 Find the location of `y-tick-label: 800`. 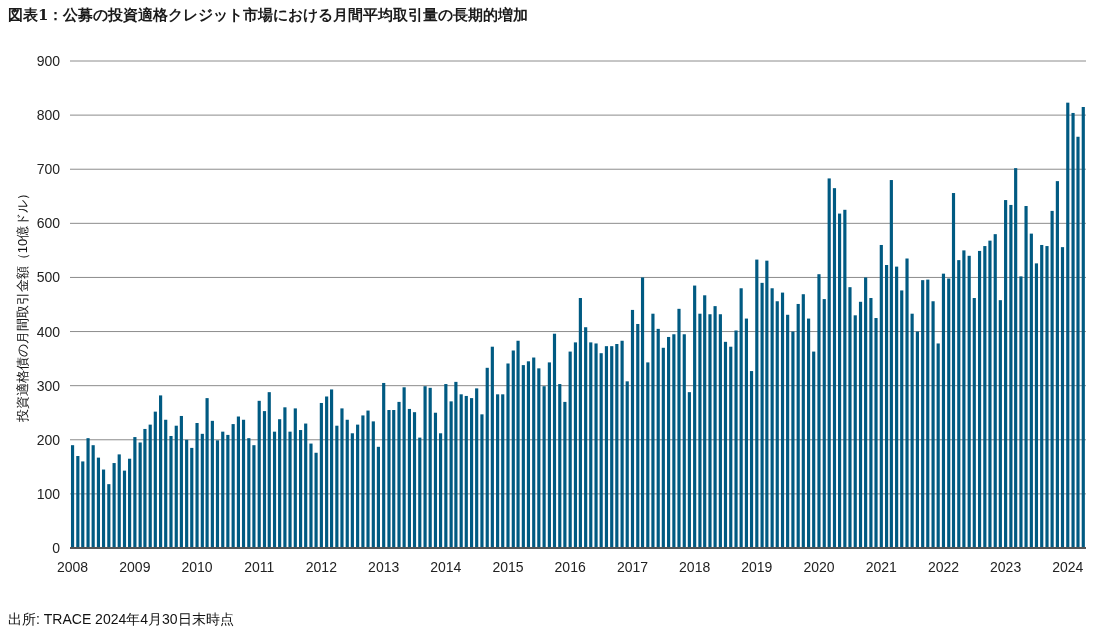

y-tick-label: 800 is located at coordinates (48, 115).